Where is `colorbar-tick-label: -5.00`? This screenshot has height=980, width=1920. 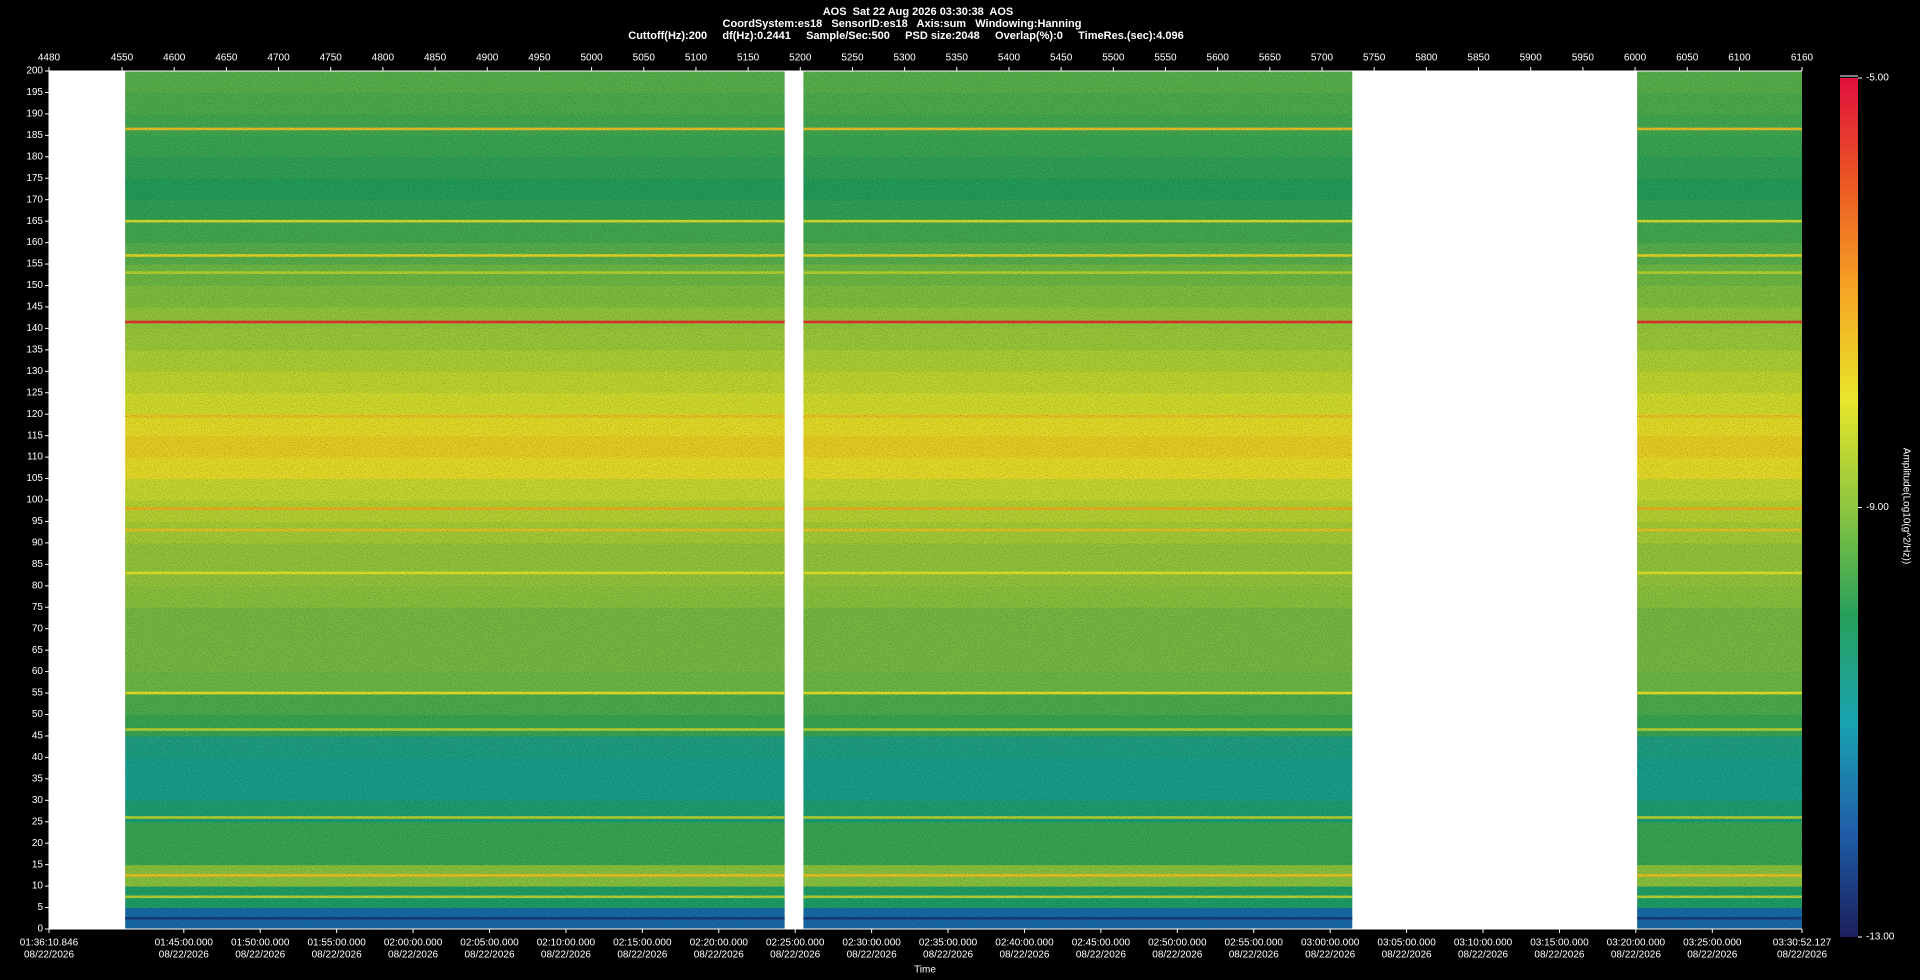 colorbar-tick-label: -5.00 is located at coordinates (1877, 78).